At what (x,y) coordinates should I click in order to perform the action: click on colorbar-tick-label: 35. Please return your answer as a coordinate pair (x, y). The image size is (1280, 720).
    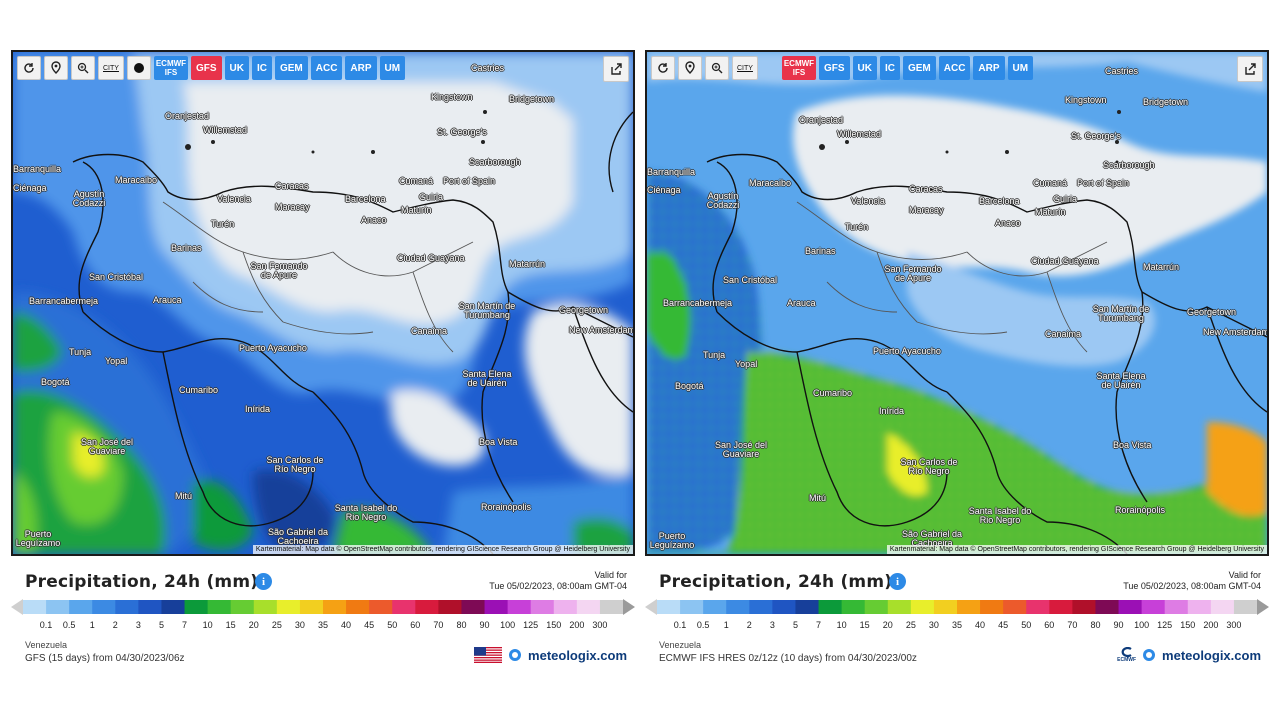
    Looking at the image, I should click on (957, 625).